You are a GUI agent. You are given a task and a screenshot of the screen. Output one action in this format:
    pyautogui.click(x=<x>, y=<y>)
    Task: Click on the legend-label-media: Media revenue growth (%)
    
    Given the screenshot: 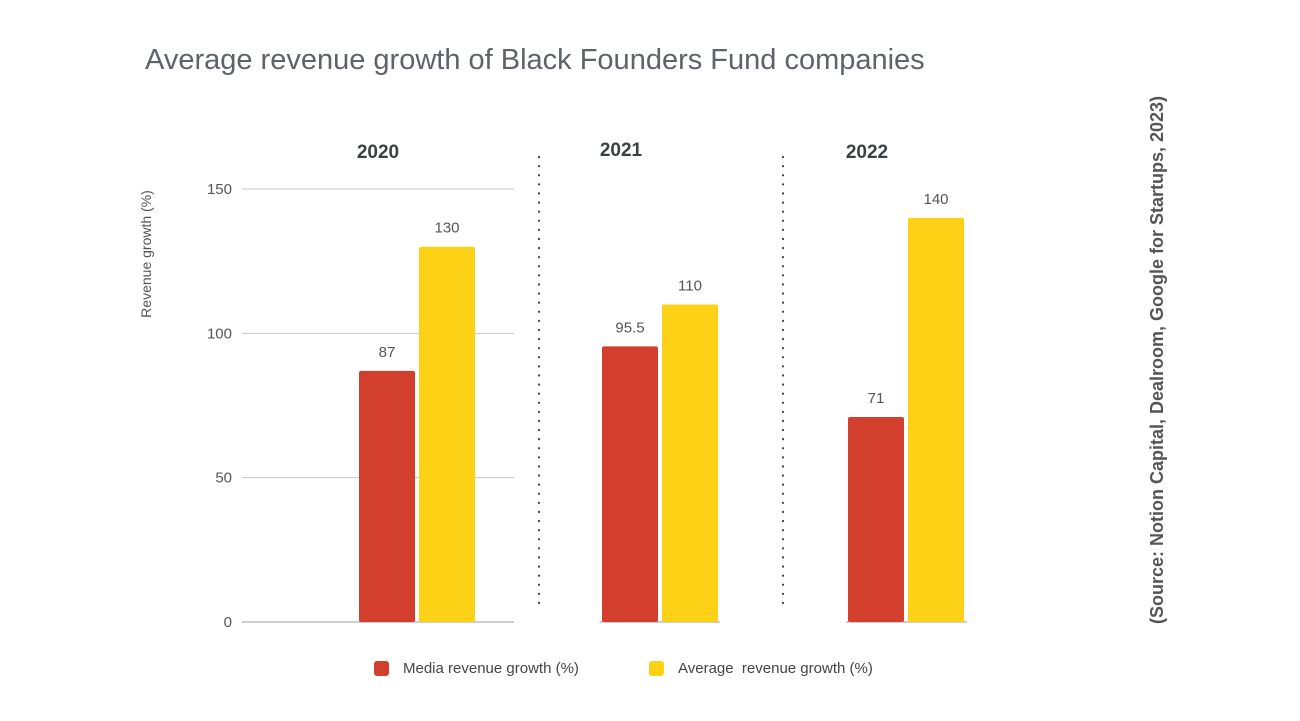 What is the action you would take?
    pyautogui.click(x=491, y=668)
    